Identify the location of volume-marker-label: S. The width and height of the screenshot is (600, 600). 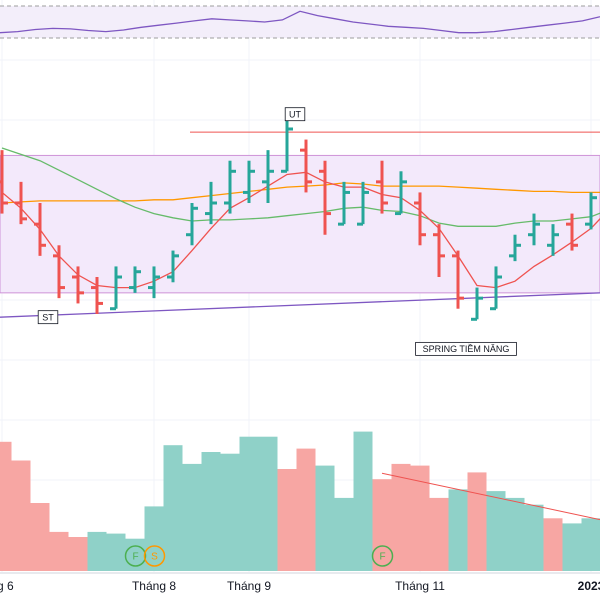
(154, 557).